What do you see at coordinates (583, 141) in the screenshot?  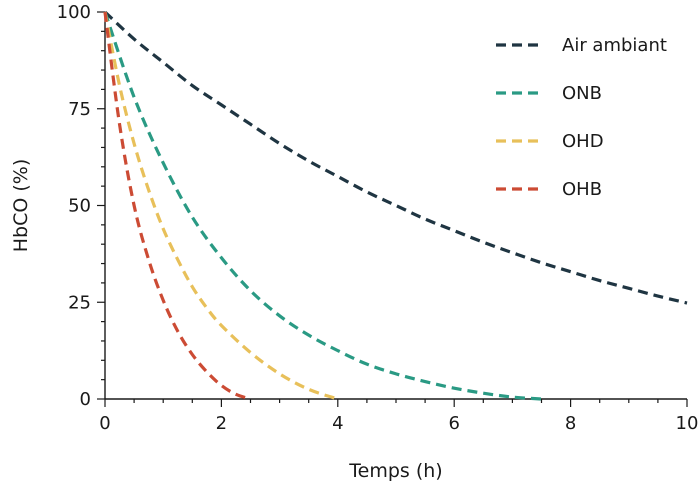 I see `legend-label: OHD` at bounding box center [583, 141].